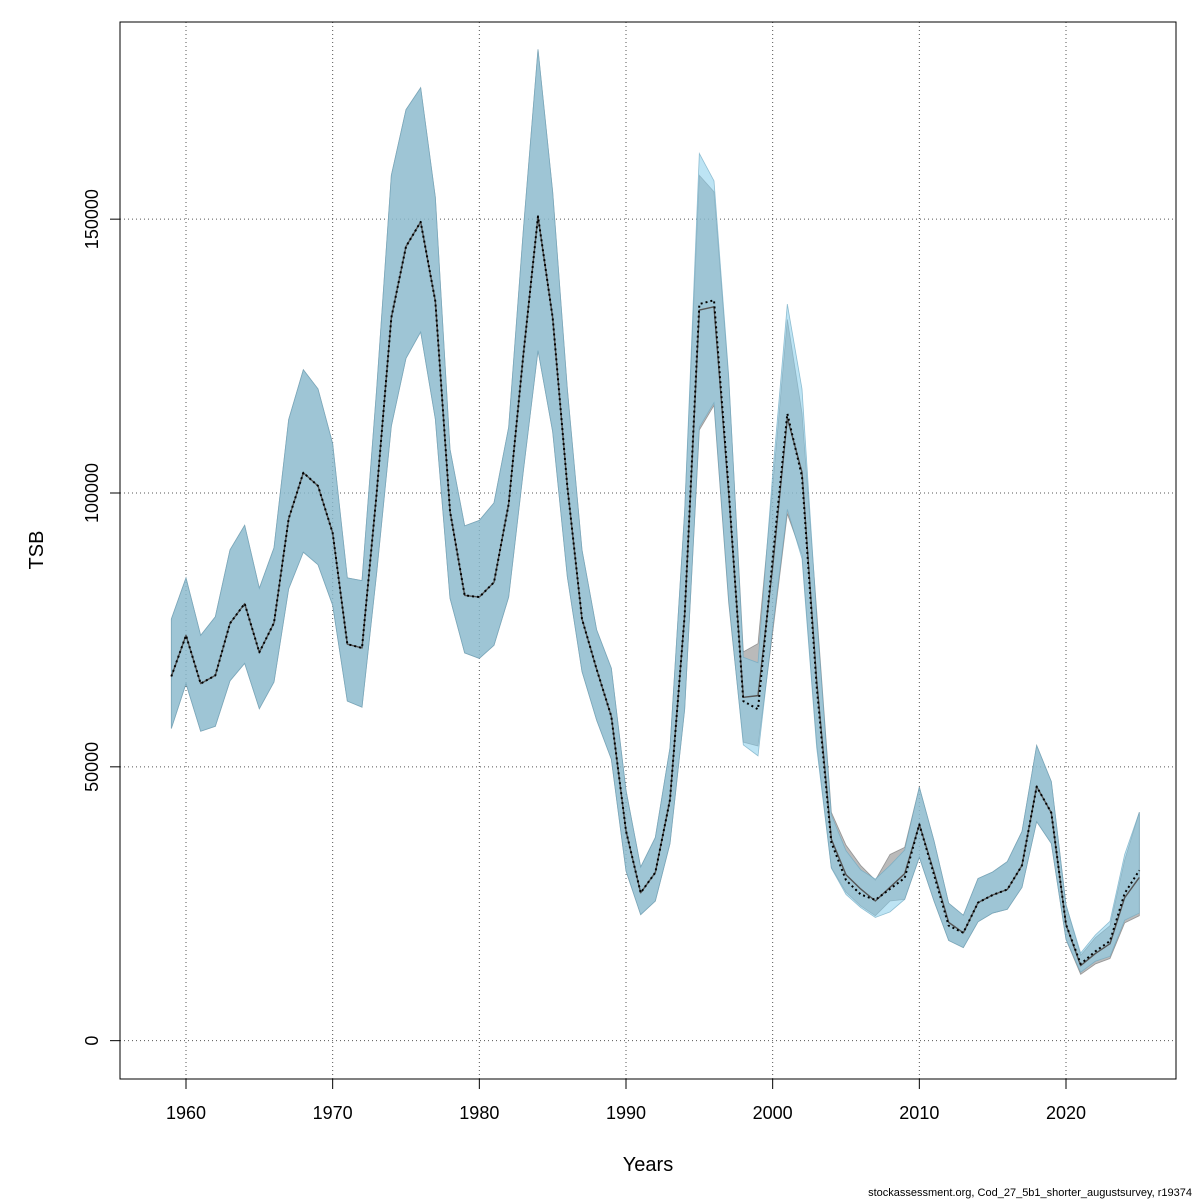  What do you see at coordinates (919, 1113) in the screenshot?
I see `x-tick-label: 2010` at bounding box center [919, 1113].